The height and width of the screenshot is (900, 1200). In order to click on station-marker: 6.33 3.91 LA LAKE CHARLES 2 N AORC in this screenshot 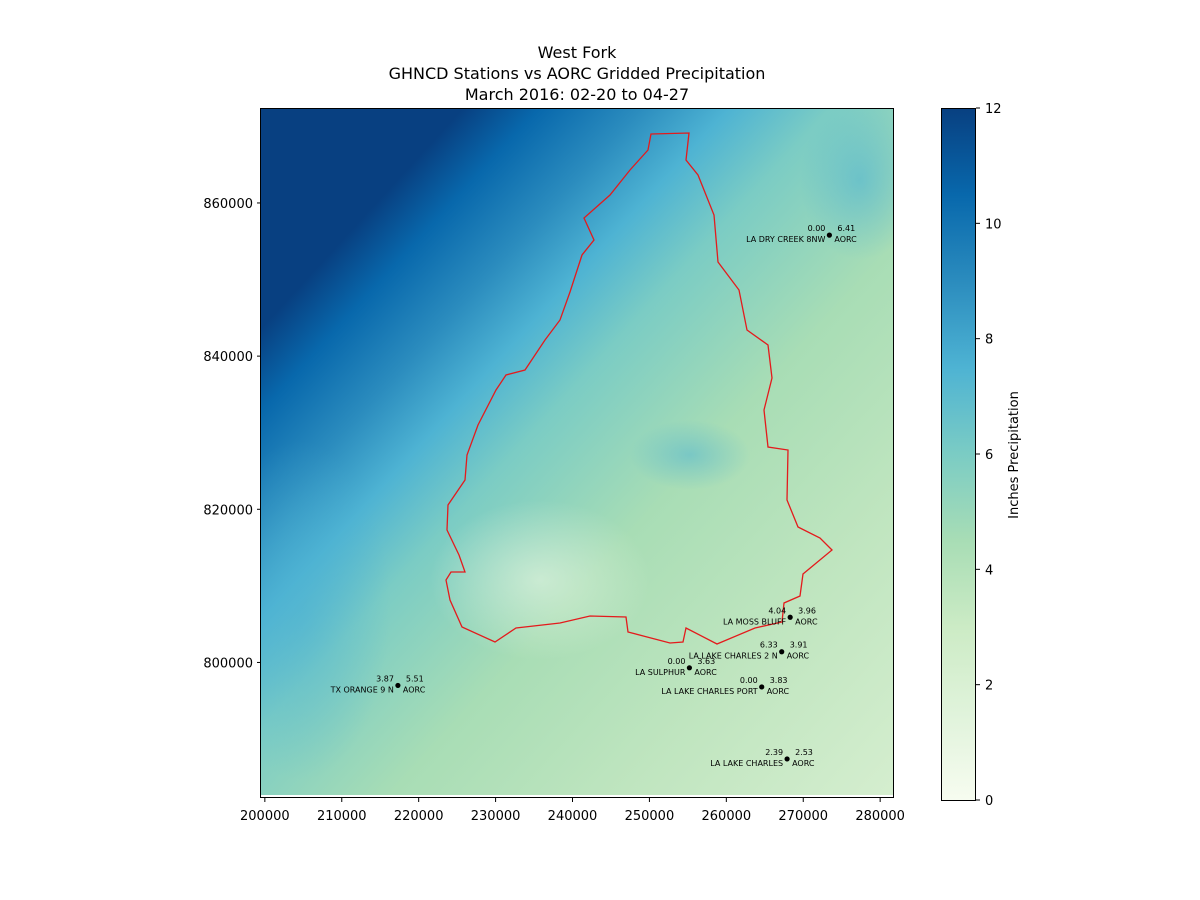, I will do `click(749, 651)`.